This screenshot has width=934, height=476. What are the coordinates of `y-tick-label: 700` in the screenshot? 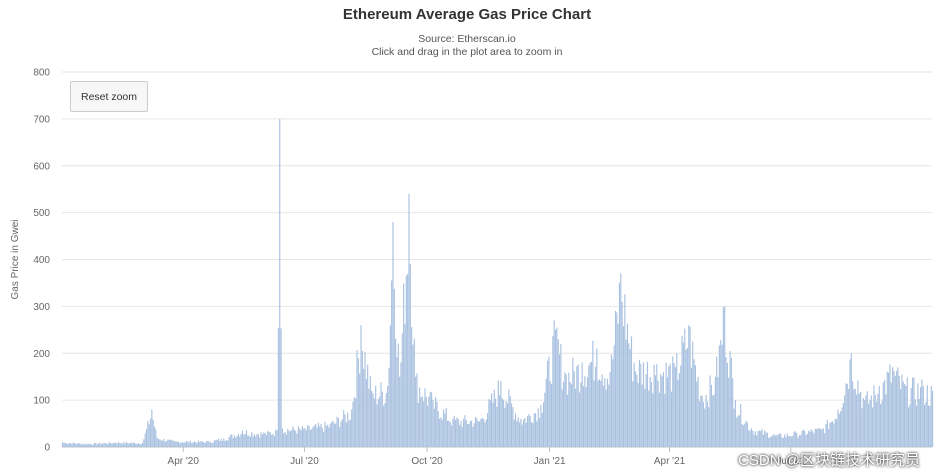 It's located at (41, 119).